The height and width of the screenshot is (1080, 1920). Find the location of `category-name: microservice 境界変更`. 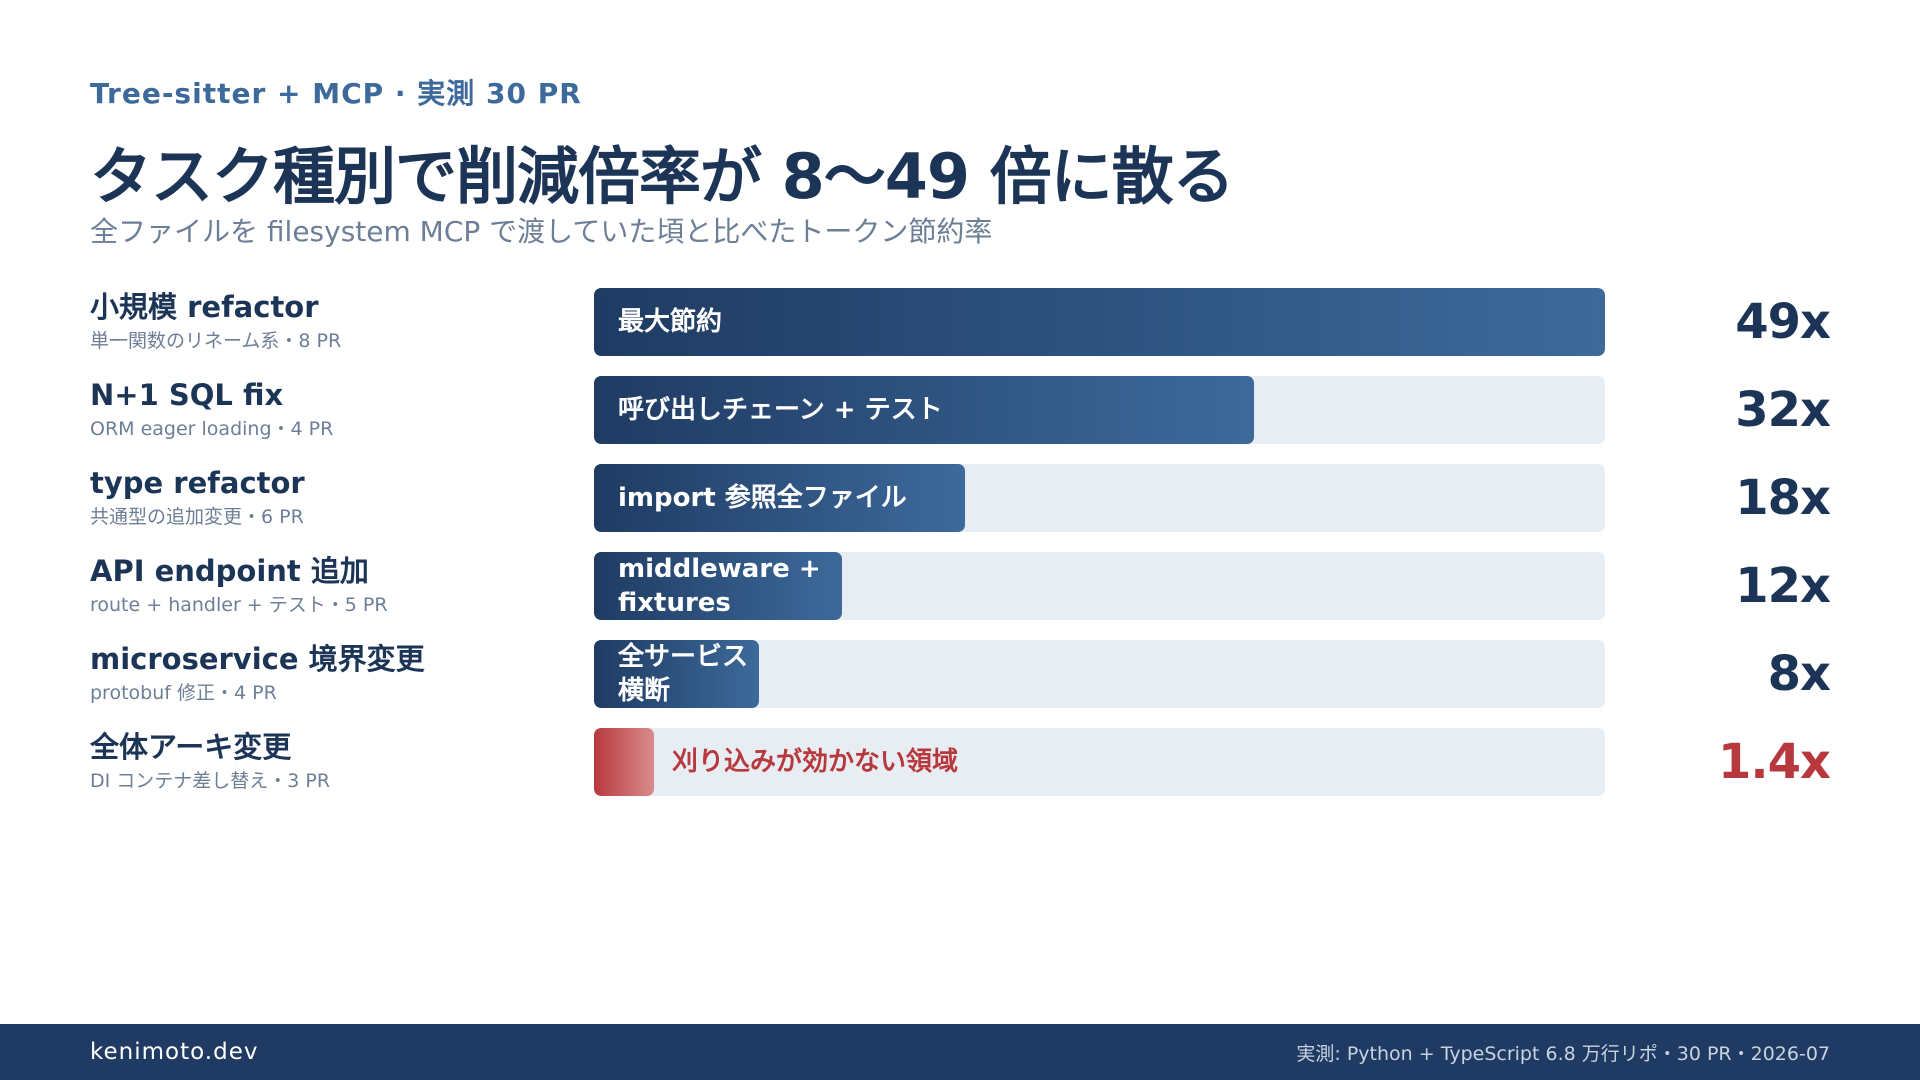

category-name: microservice 境界変更 is located at coordinates (257, 659).